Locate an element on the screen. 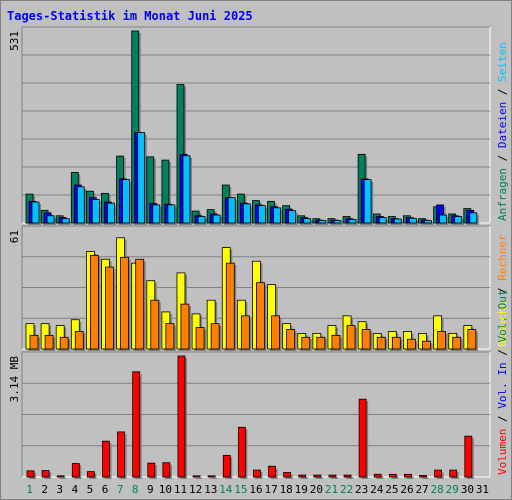  x-tick-label-day-30: 30 is located at coordinates (467, 489).